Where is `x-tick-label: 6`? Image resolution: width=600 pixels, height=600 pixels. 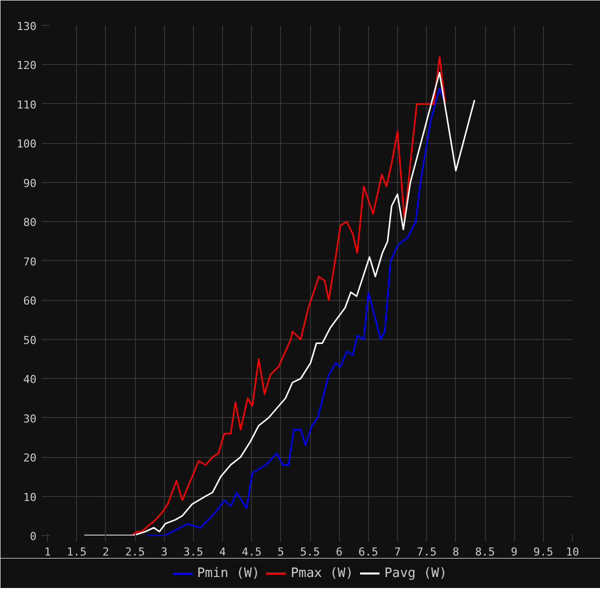 x-tick-label: 6 is located at coordinates (339, 552).